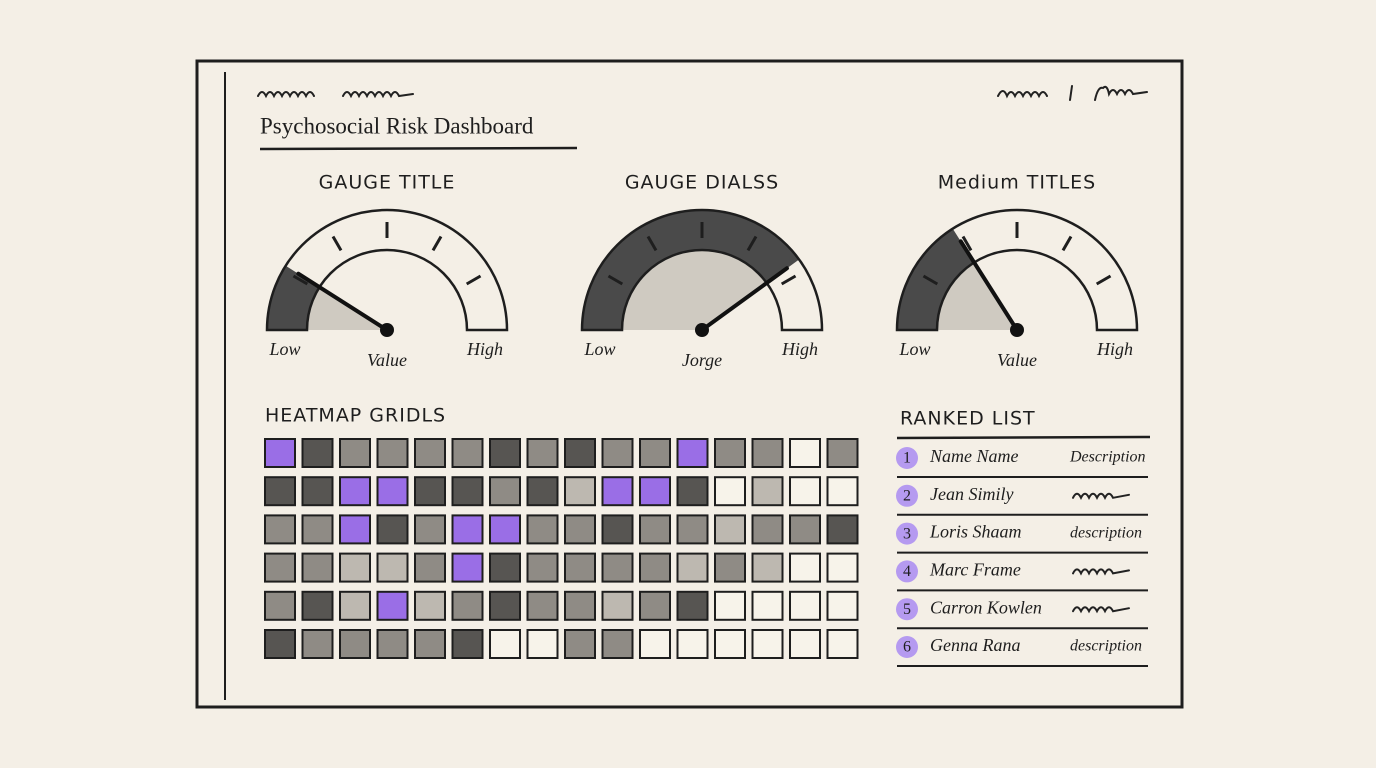 Image resolution: width=1376 pixels, height=768 pixels. I want to click on gauge-title: GAUGE TITLE, so click(387, 183).